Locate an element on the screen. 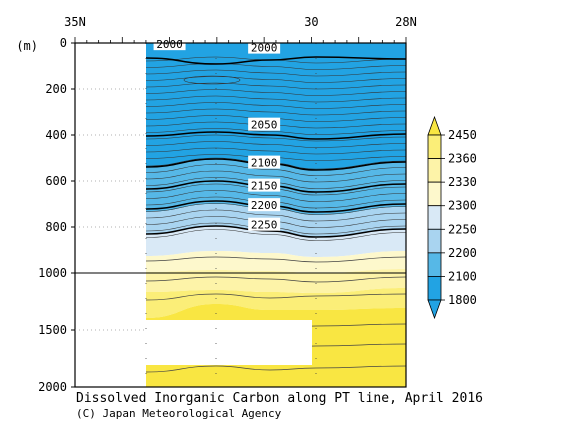  no-data-mask is located at coordinates (110, 215).